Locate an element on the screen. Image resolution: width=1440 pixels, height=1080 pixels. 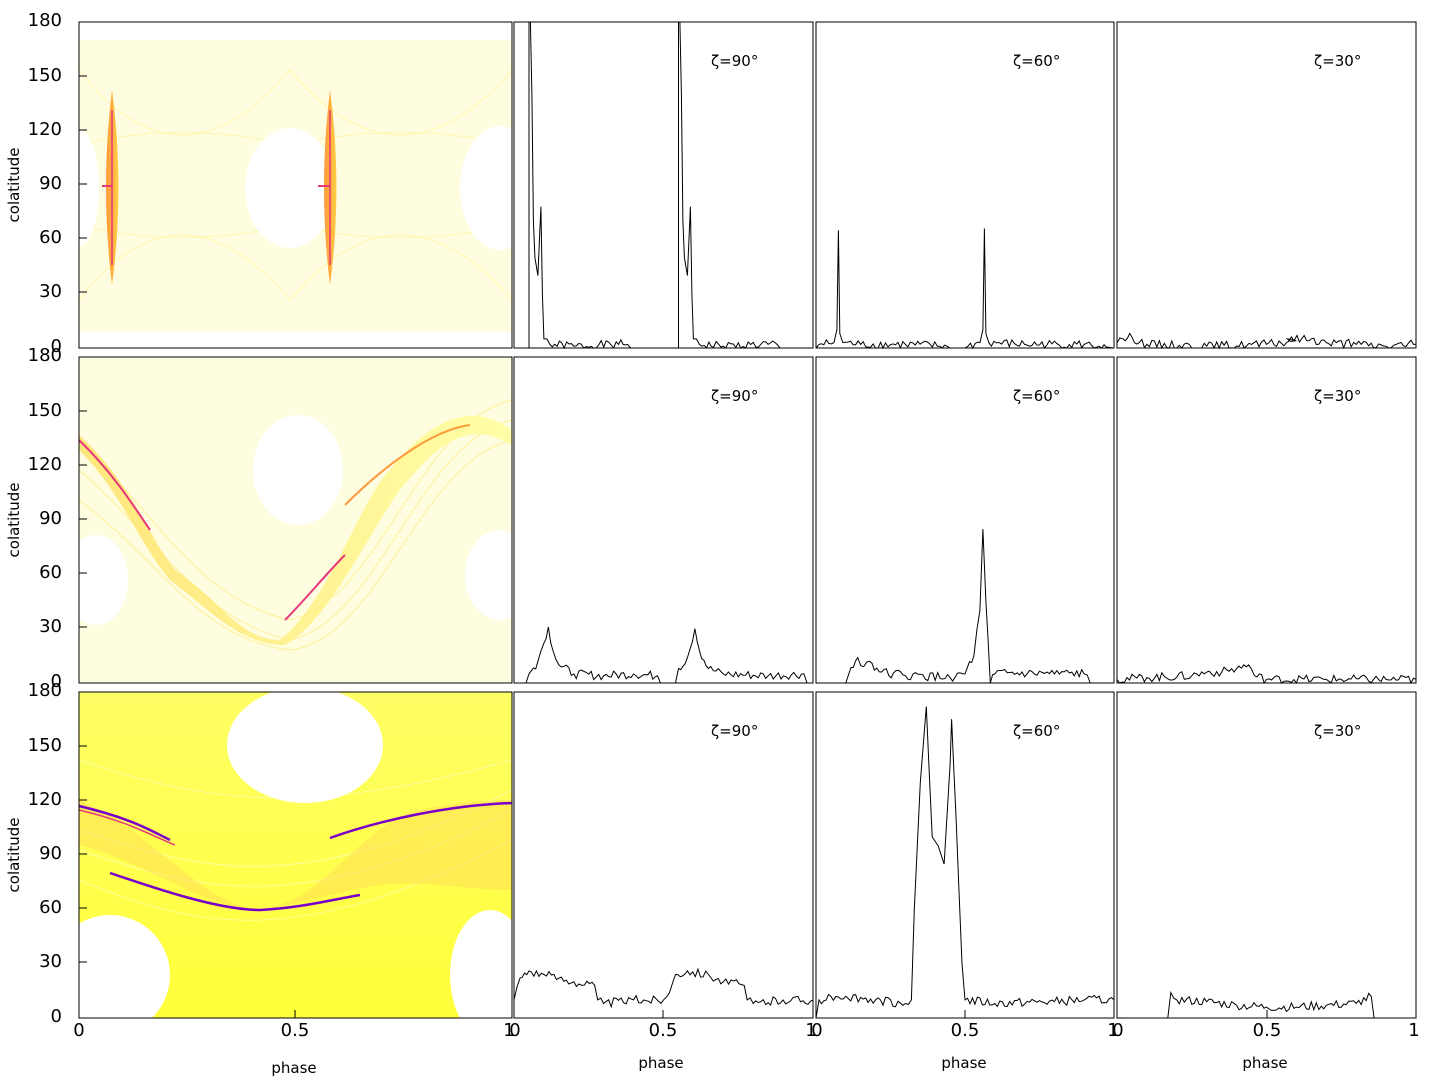
y-ticks-row-2: 180 150 120 90 60 30 0 is located at coordinates (57, 518).